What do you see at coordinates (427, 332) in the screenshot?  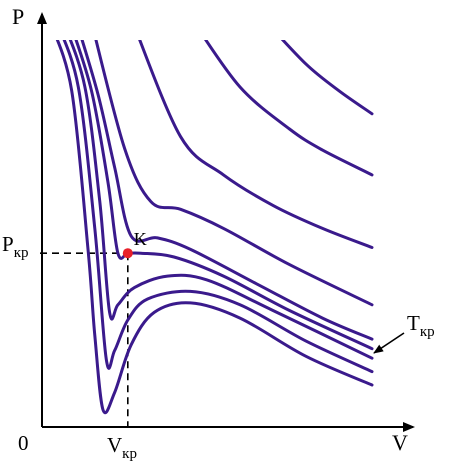 I see `t-crit-sub: кр` at bounding box center [427, 332].